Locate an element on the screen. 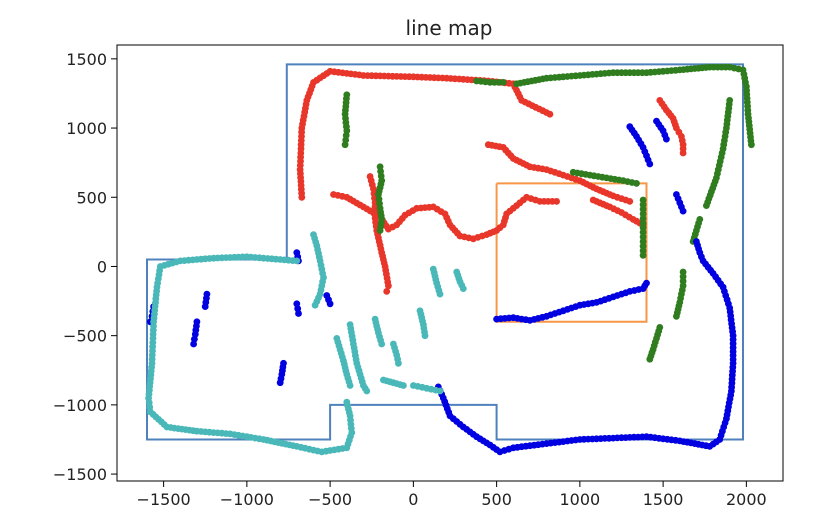  x-tick-label: 0 is located at coordinates (413, 499).